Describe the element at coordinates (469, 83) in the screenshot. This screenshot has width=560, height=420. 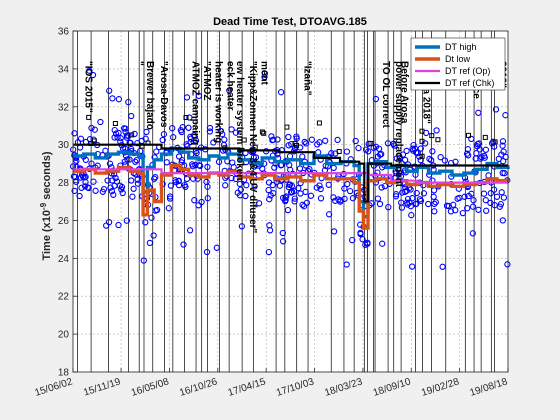
I see `legend-label: DT ref (Chk)` at that location.